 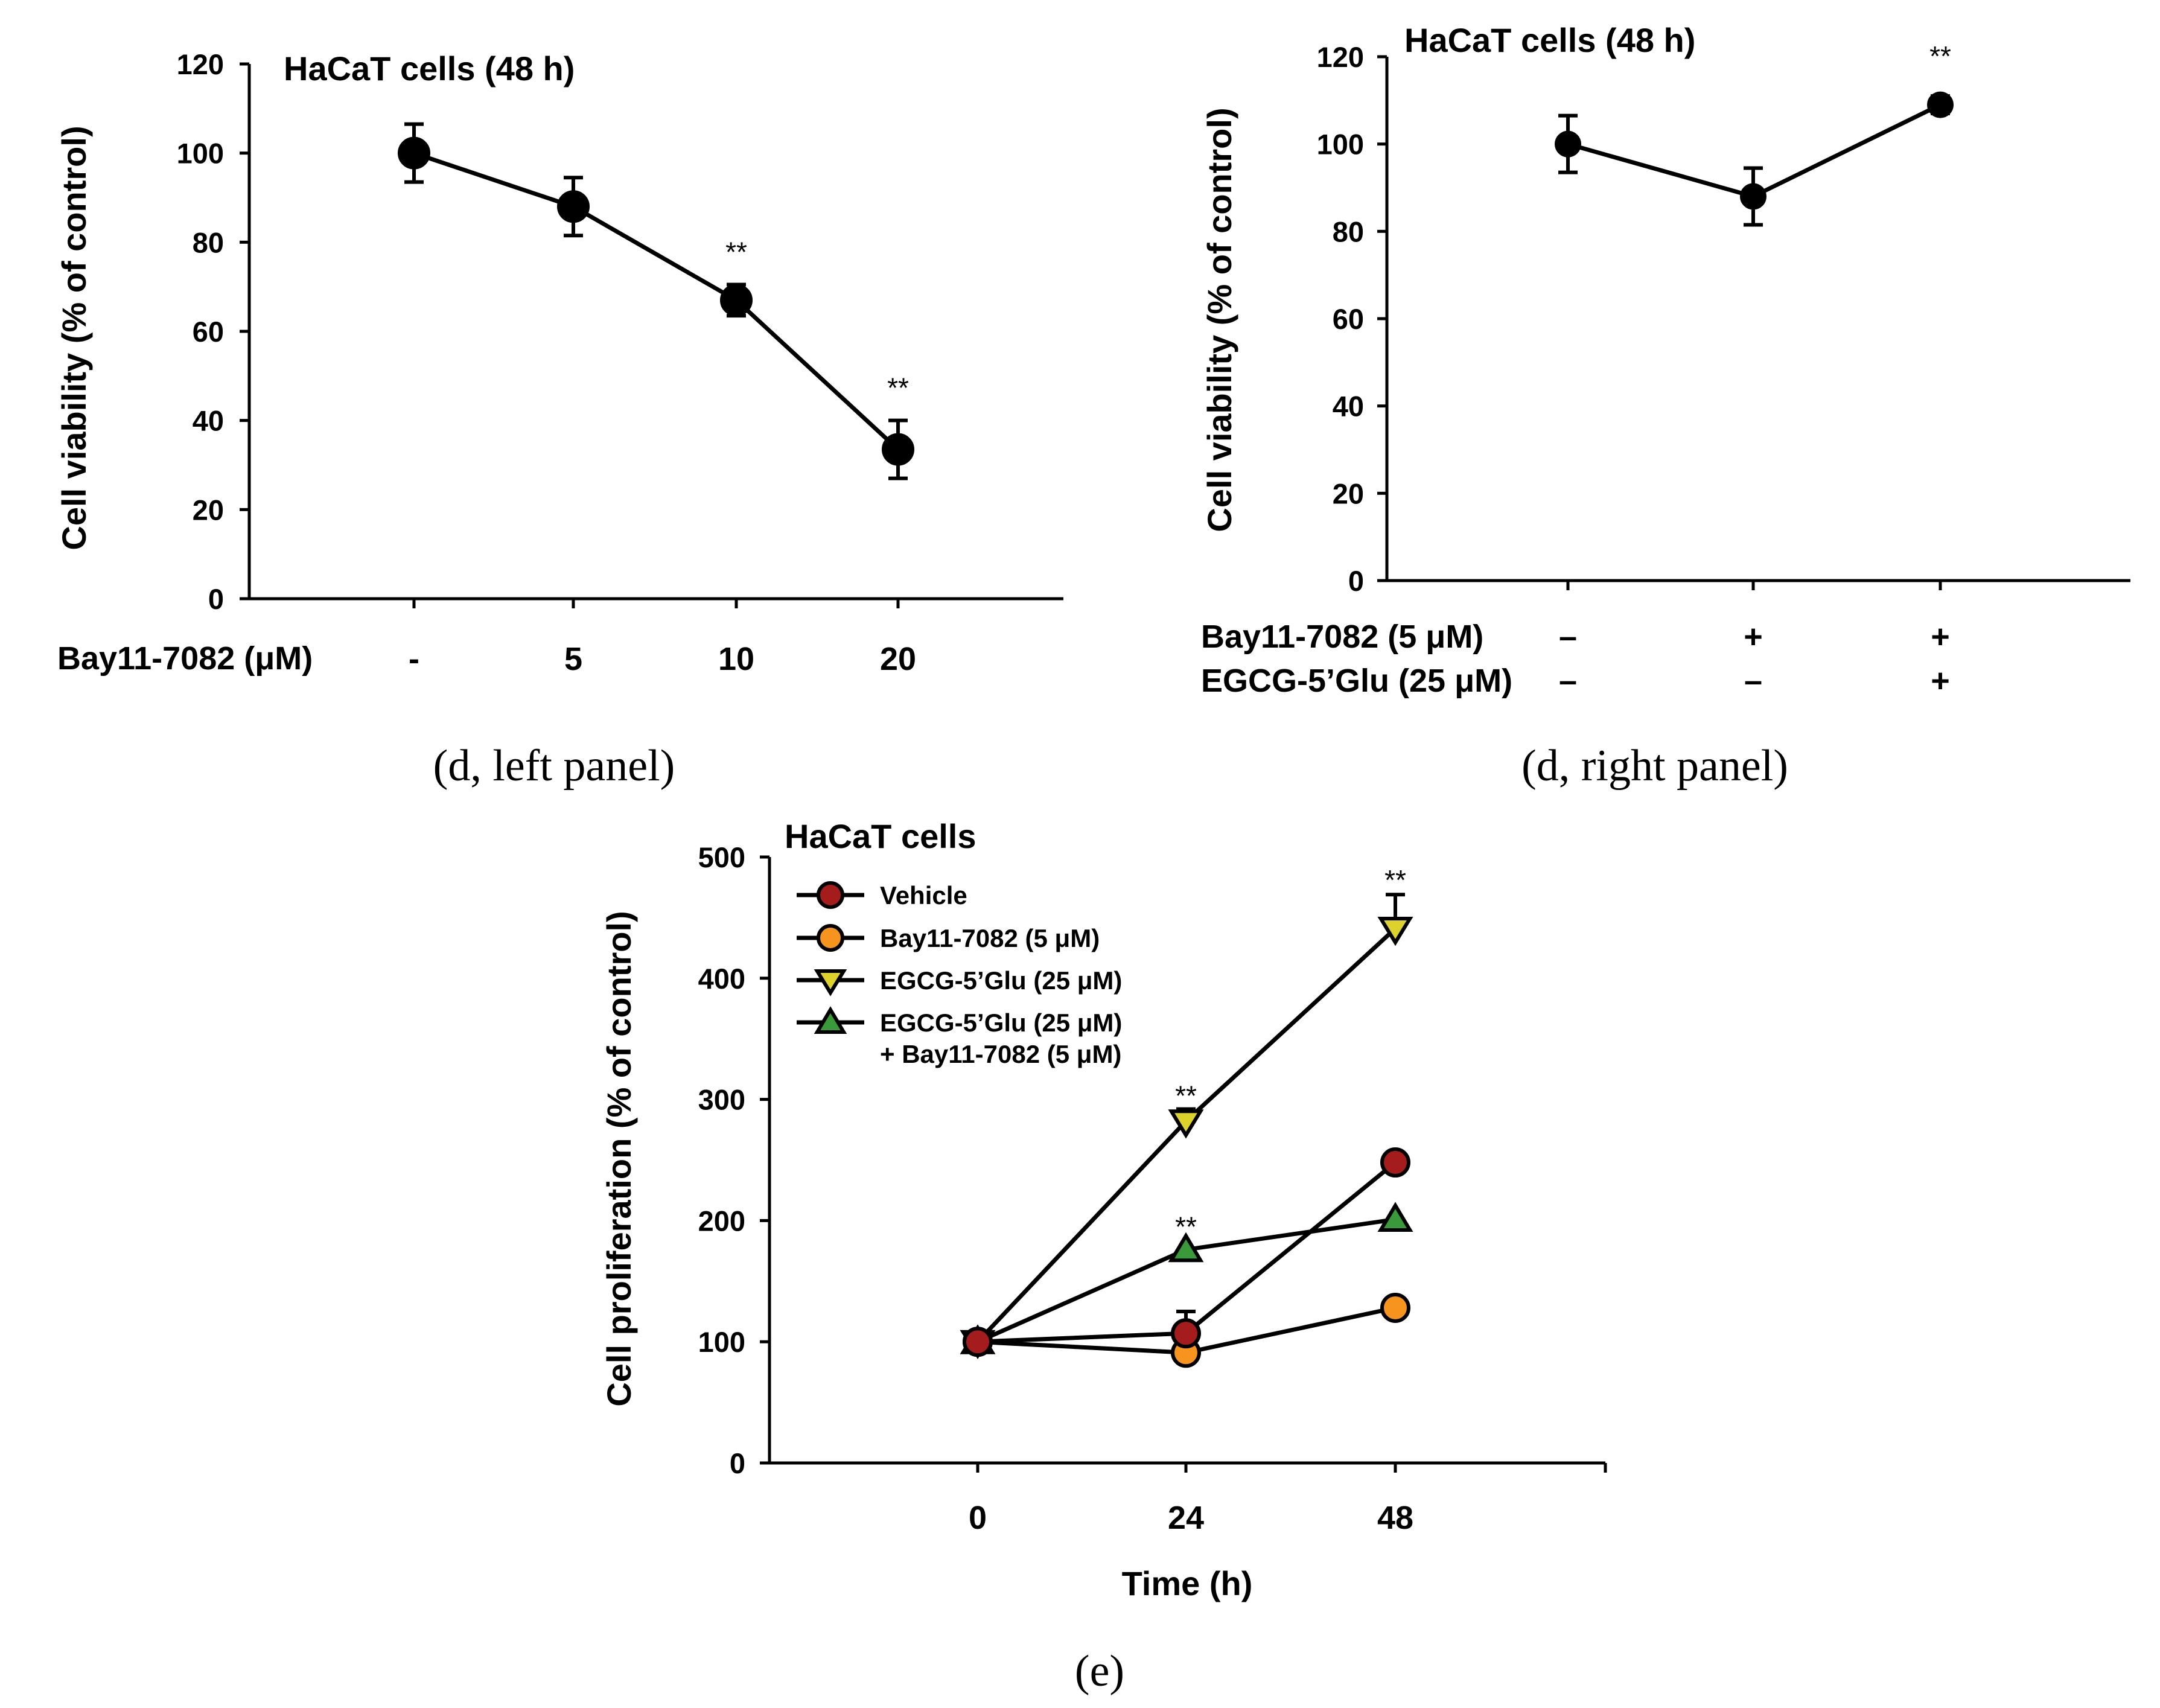 I want to click on chart-d-right-ylabel: Cell viability (% of control), so click(x=1219, y=319).